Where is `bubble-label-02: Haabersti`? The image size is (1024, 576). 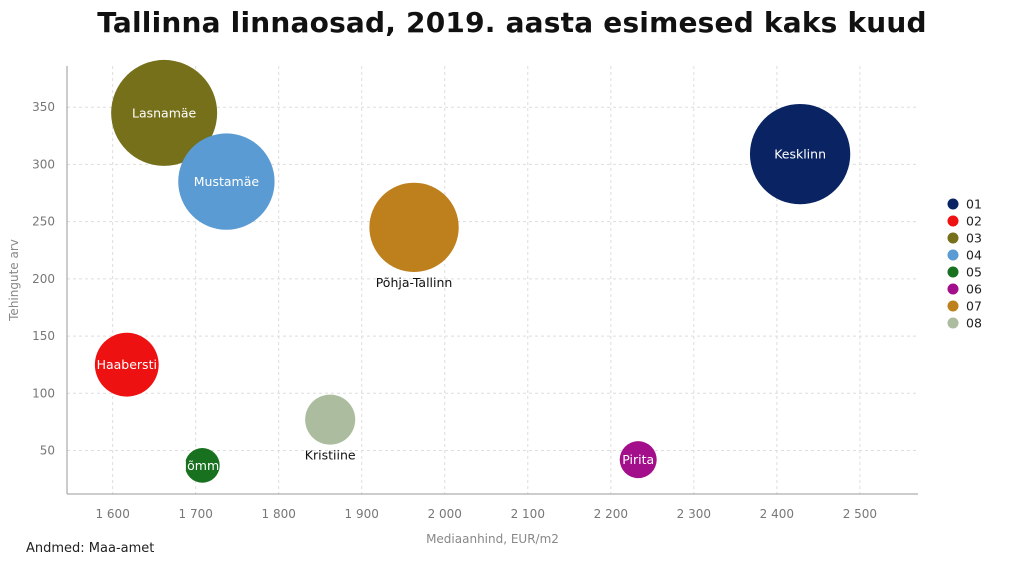
bubble-label-02: Haabersti is located at coordinates (127, 364).